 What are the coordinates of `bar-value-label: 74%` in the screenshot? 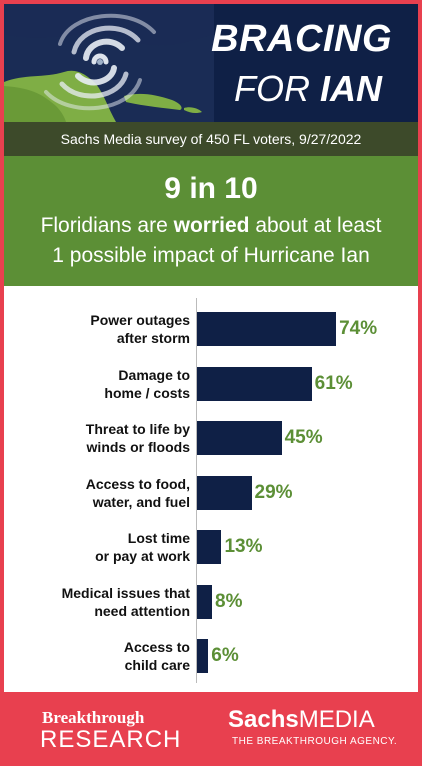 It's located at (358, 328).